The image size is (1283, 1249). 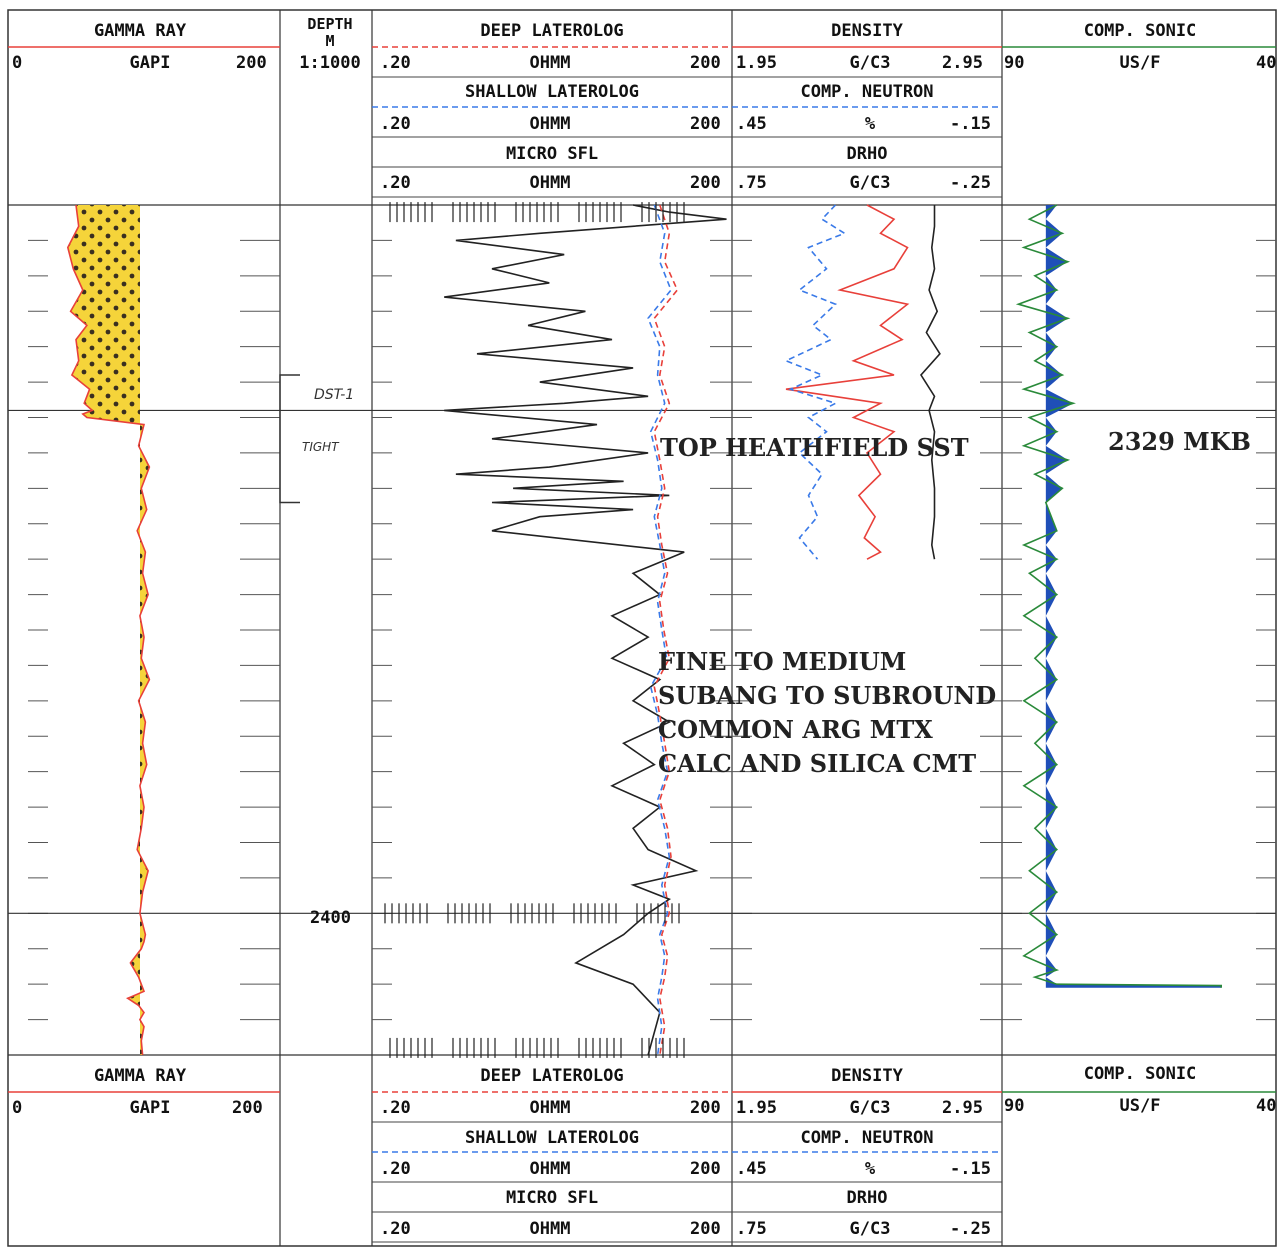 What do you see at coordinates (870, 124) in the screenshot?
I see `comp-neutron-unit: %` at bounding box center [870, 124].